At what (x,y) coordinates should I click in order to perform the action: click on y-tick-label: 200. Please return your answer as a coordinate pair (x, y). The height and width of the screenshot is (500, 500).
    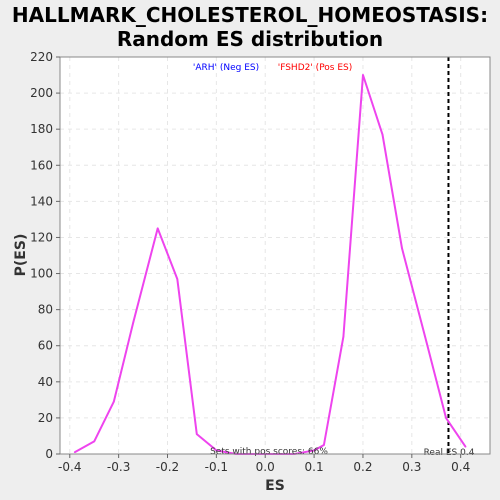
    Looking at the image, I should click on (41, 93).